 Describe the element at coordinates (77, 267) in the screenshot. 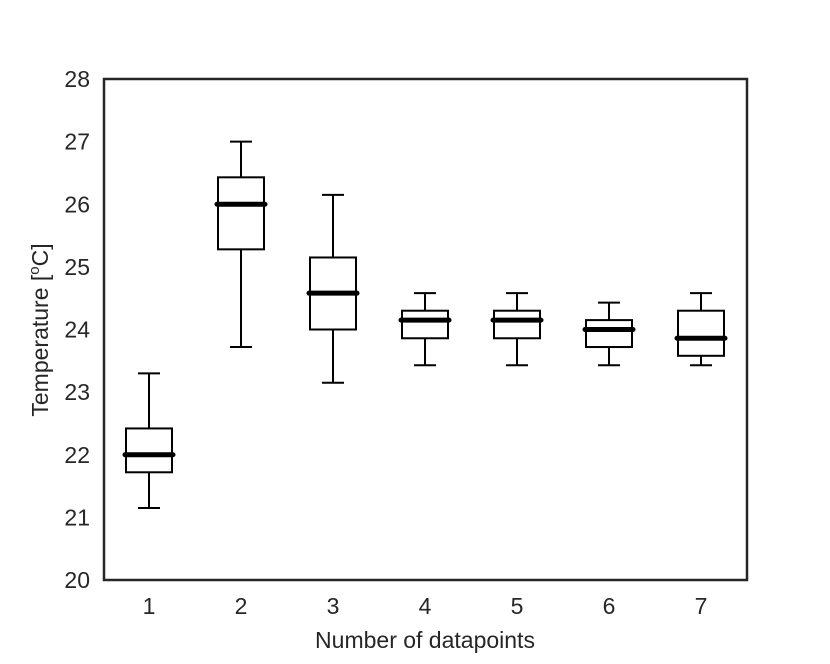

I see `y-tick-label: 25` at that location.